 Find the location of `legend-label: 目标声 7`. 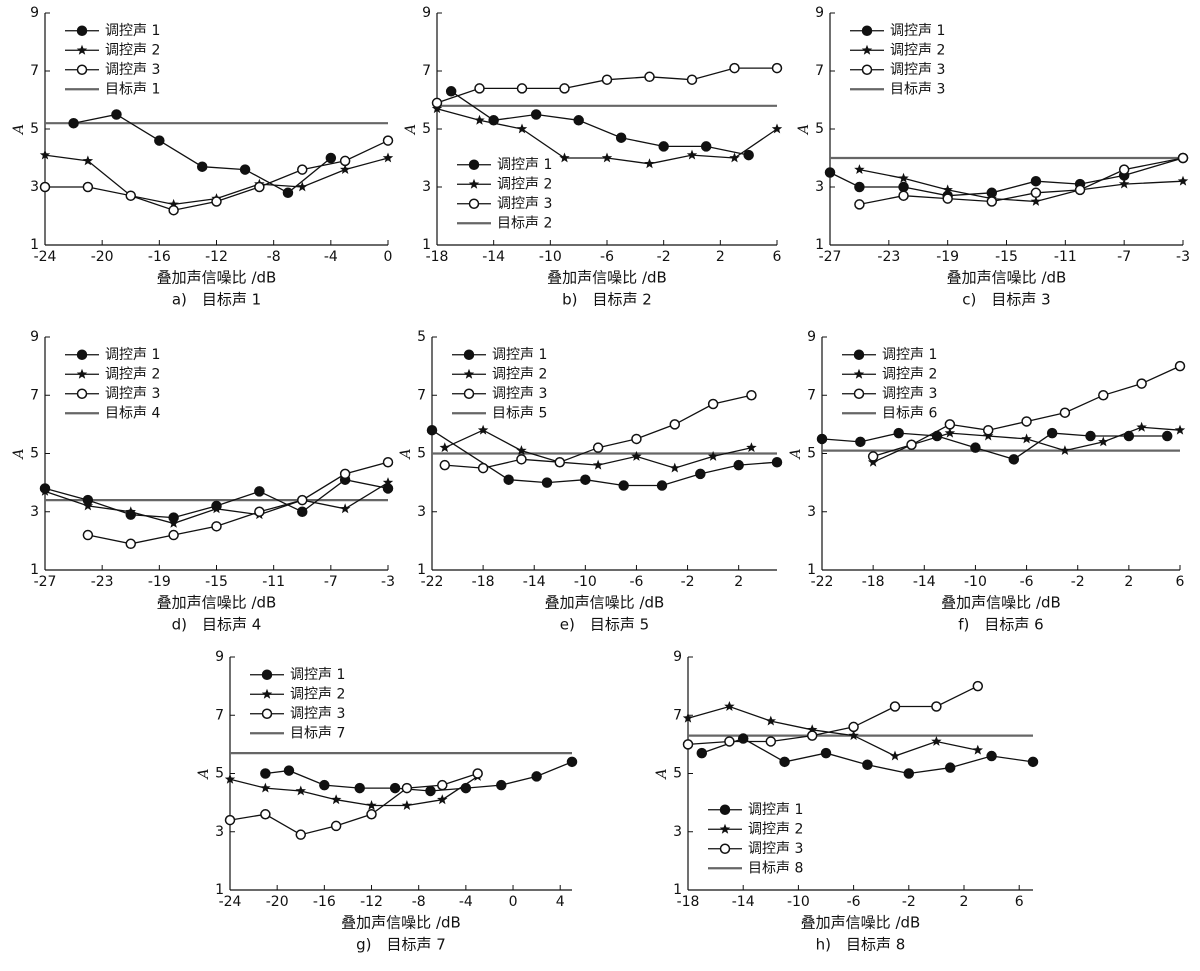

legend-label: 目标声 7 is located at coordinates (317, 733).